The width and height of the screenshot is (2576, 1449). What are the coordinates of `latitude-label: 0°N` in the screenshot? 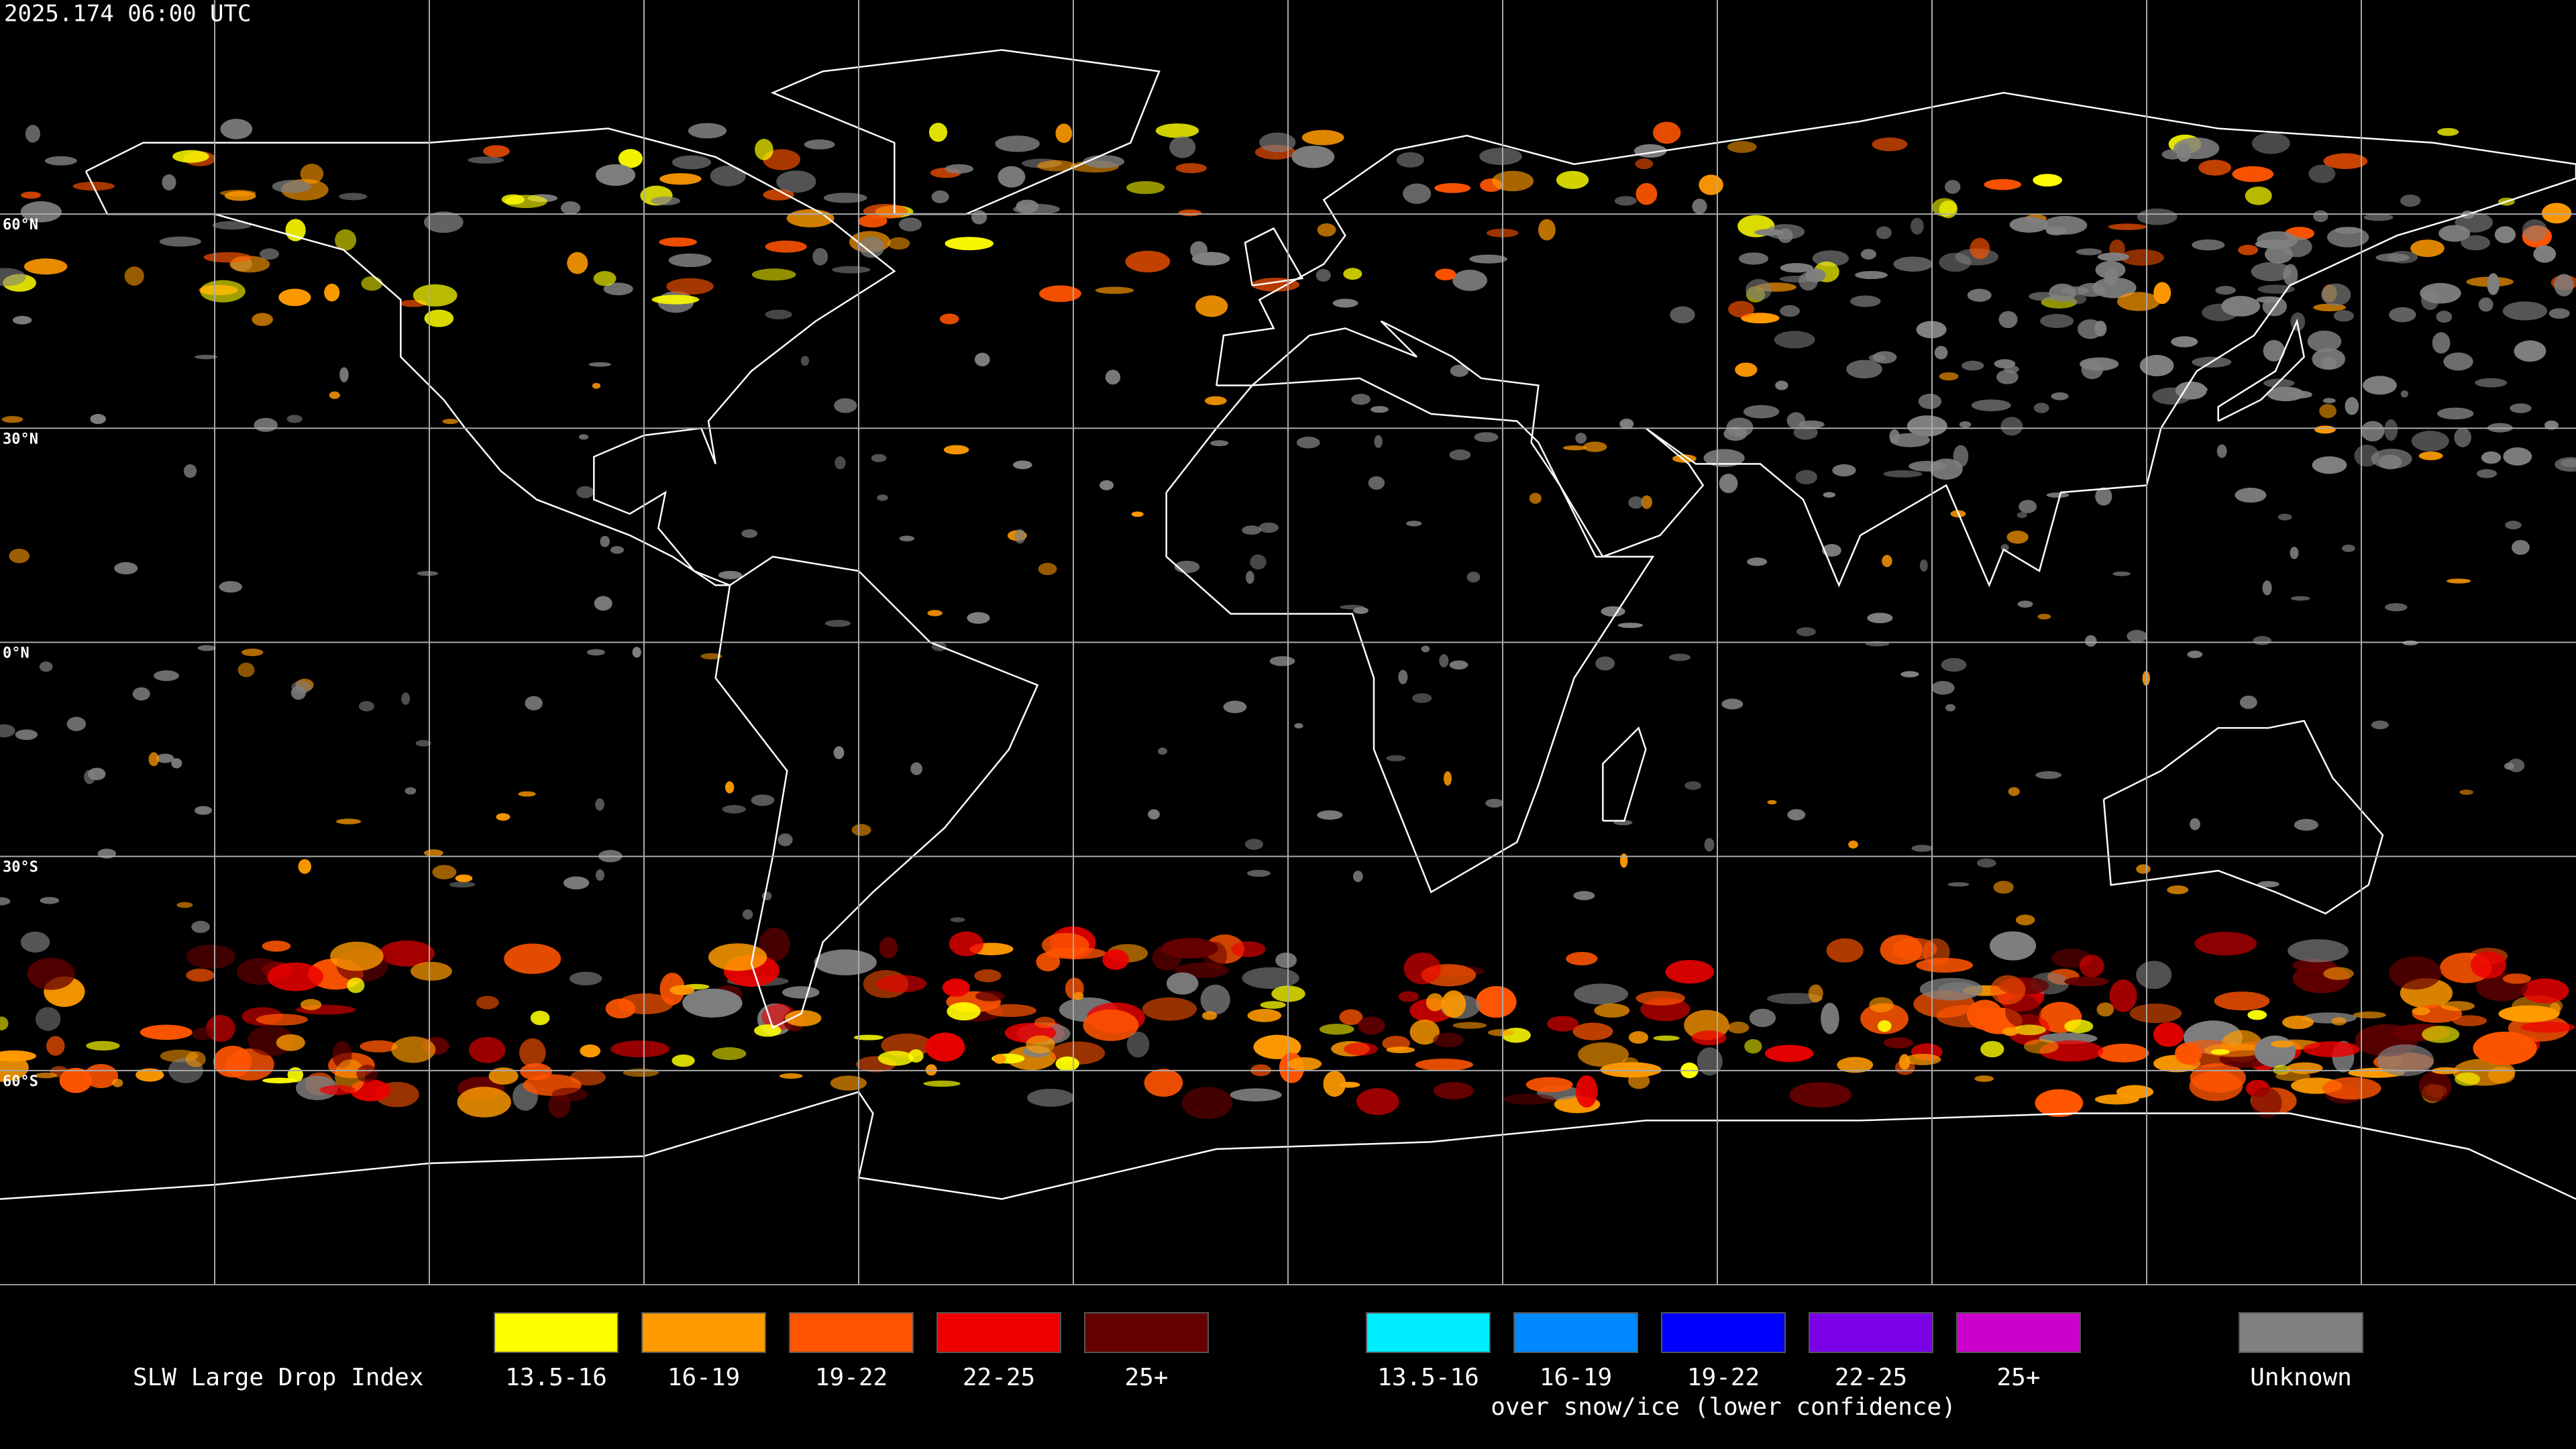 It's located at (16, 653).